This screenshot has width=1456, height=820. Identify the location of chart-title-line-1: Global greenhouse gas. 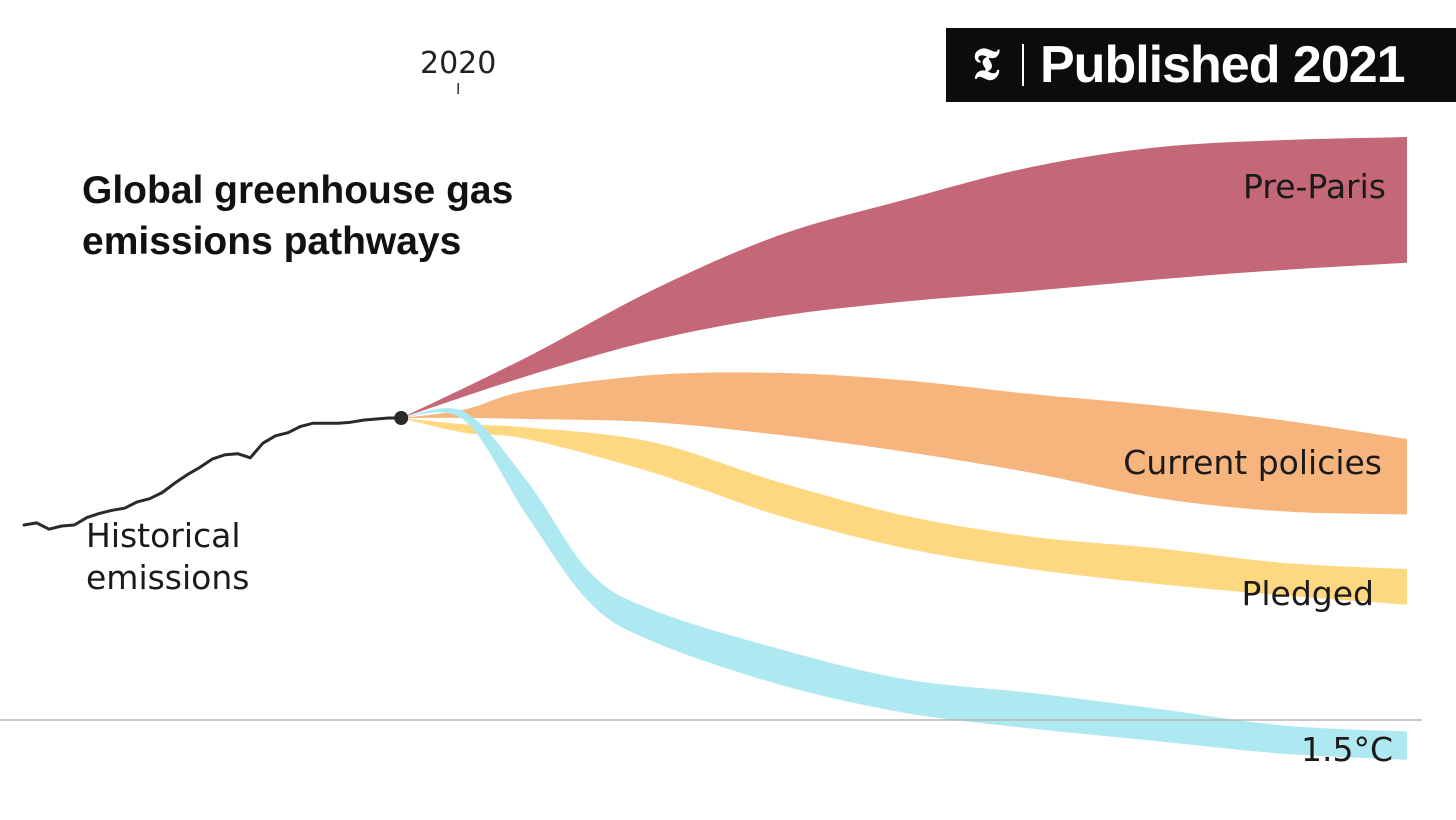
(297, 190).